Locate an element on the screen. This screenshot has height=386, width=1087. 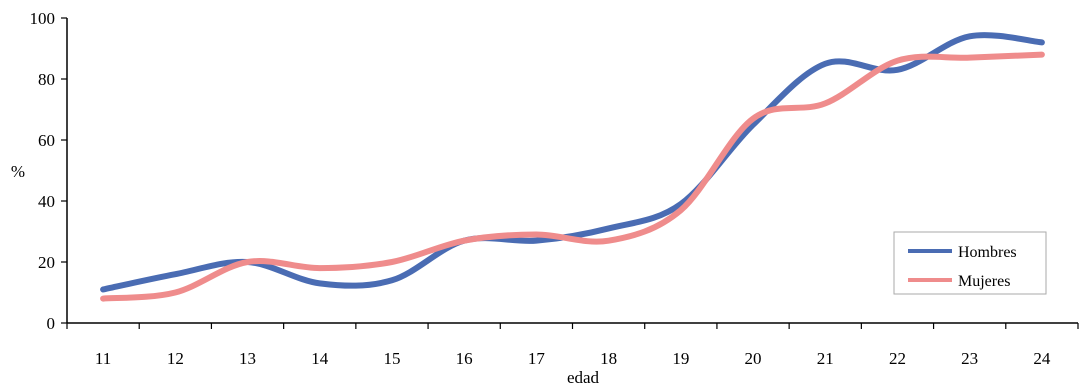
x-tick-label: 20 is located at coordinates (753, 358).